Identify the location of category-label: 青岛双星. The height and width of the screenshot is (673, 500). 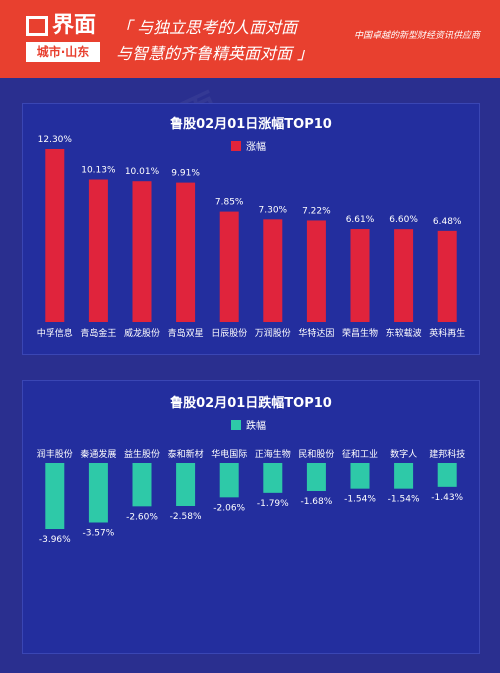
(186, 333).